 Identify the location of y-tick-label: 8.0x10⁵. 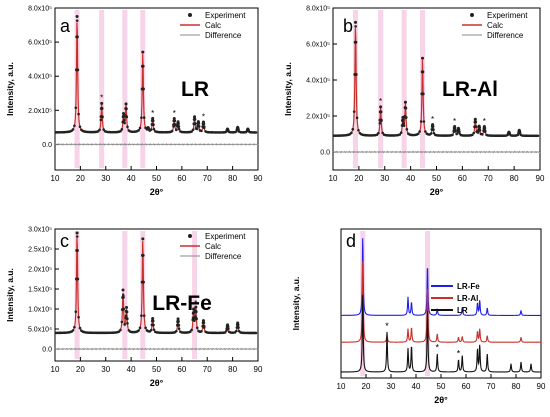
(40, 9).